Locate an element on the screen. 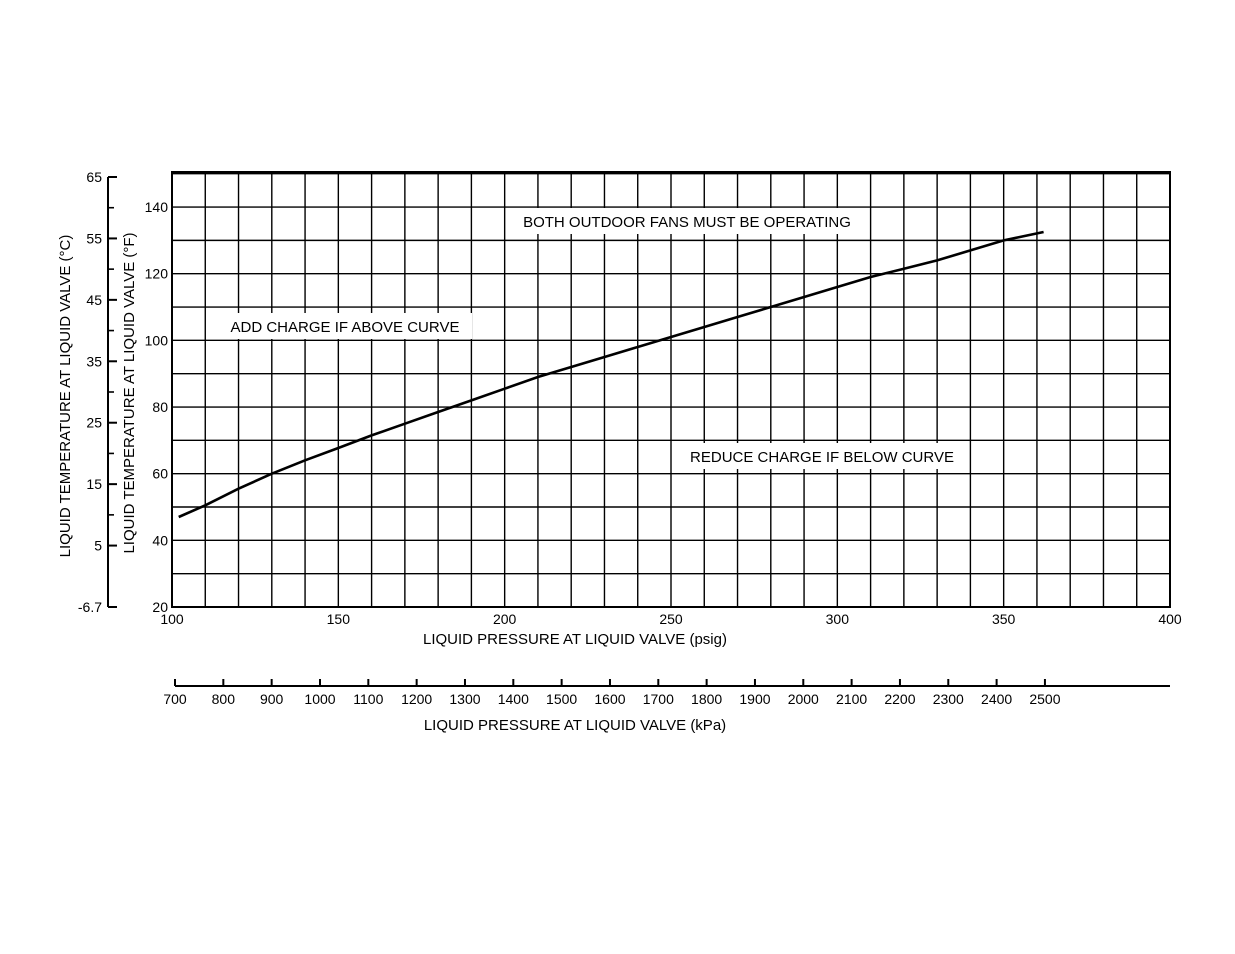 This screenshot has width=1235, height=954. x-tick-label: 150 is located at coordinates (339, 619).